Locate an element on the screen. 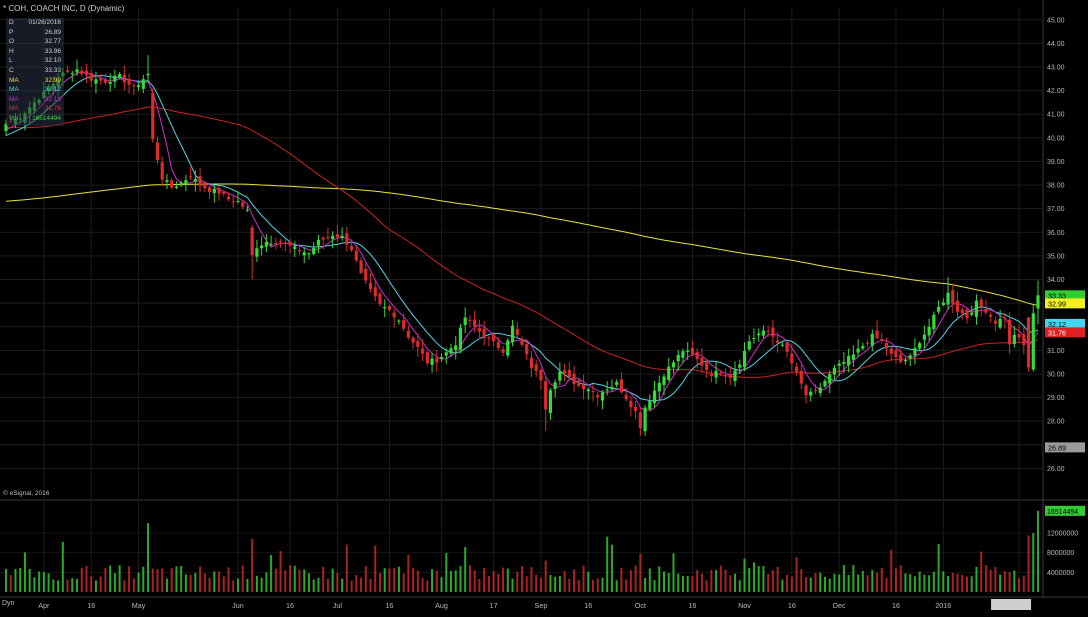 Image resolution: width=1088 pixels, height=617 pixels. data-window-value: 16514494 is located at coordinates (46, 118).